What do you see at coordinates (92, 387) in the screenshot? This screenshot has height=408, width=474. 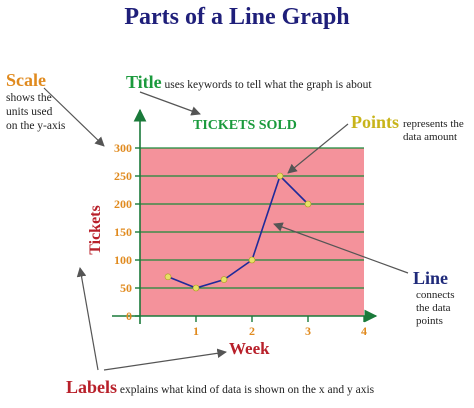 I see `labels-keyword: Labels` at bounding box center [92, 387].